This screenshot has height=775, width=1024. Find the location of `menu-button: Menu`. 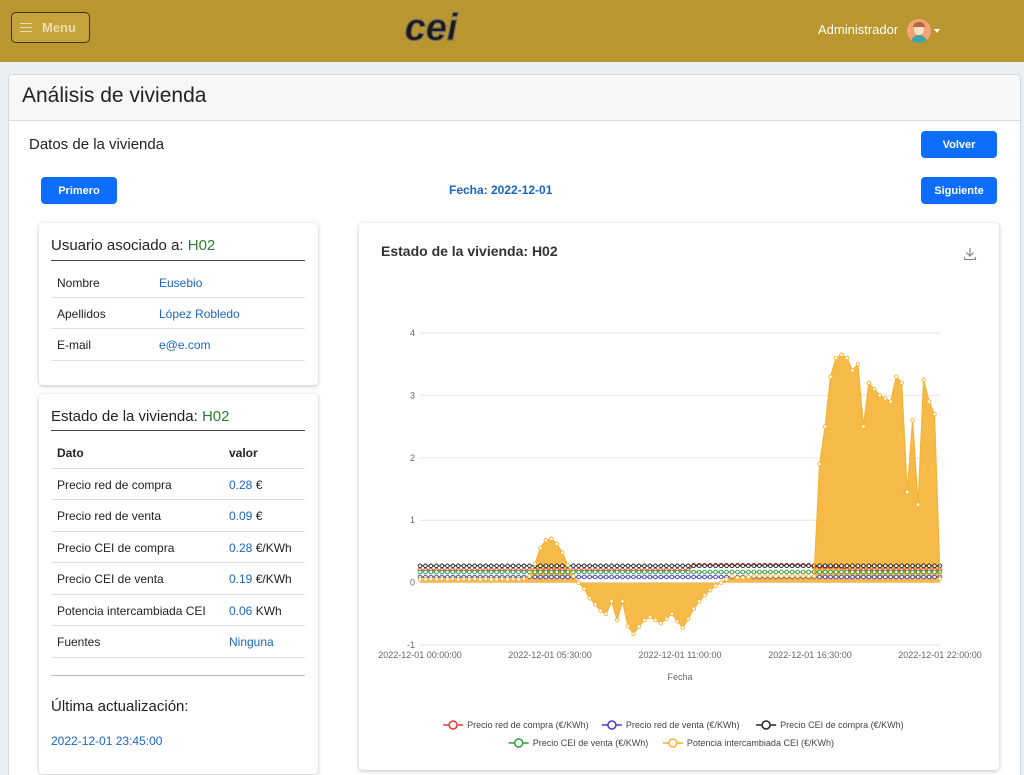

menu-button: Menu is located at coordinates (50, 27).